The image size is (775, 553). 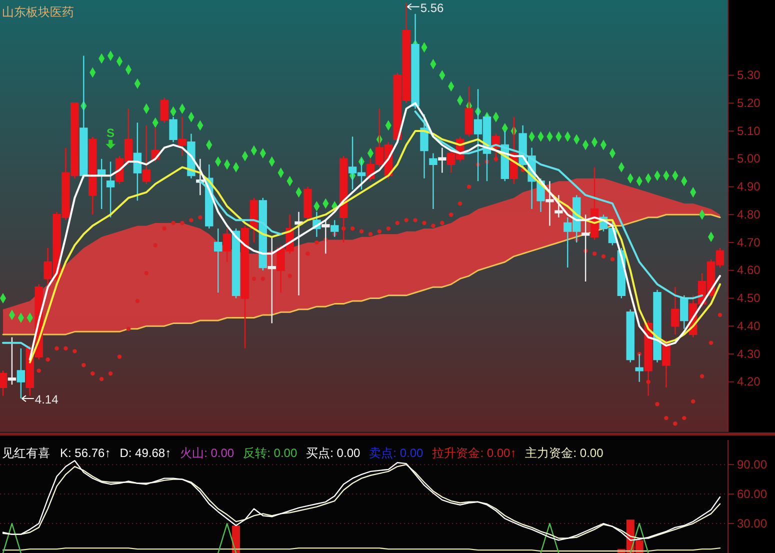 What do you see at coordinates (85, 453) in the screenshot?
I see `annotation: K: 56.76↑` at bounding box center [85, 453].